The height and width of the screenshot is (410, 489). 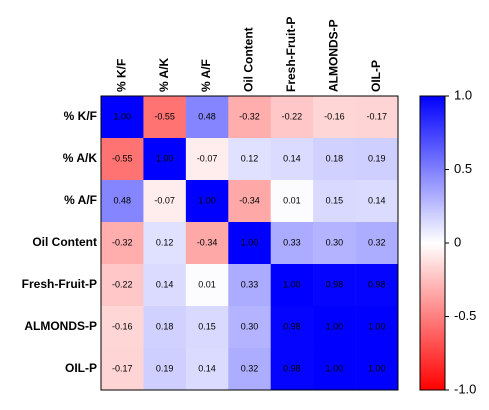 I want to click on colorbar-tick-label: 0, so click(x=457, y=241).